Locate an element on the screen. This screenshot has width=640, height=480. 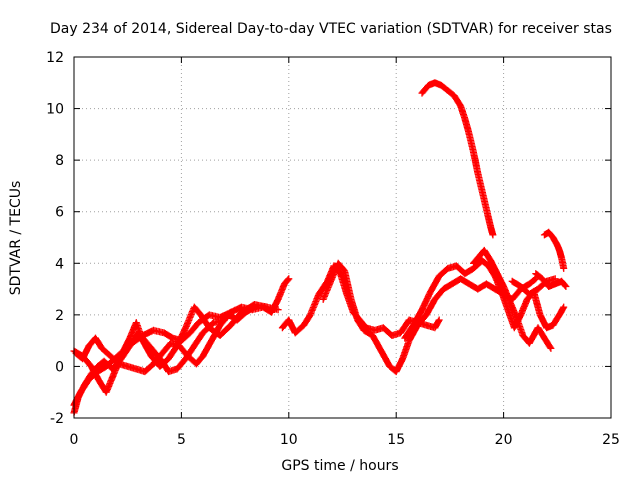
x-tick-label: 25 is located at coordinates (611, 440).